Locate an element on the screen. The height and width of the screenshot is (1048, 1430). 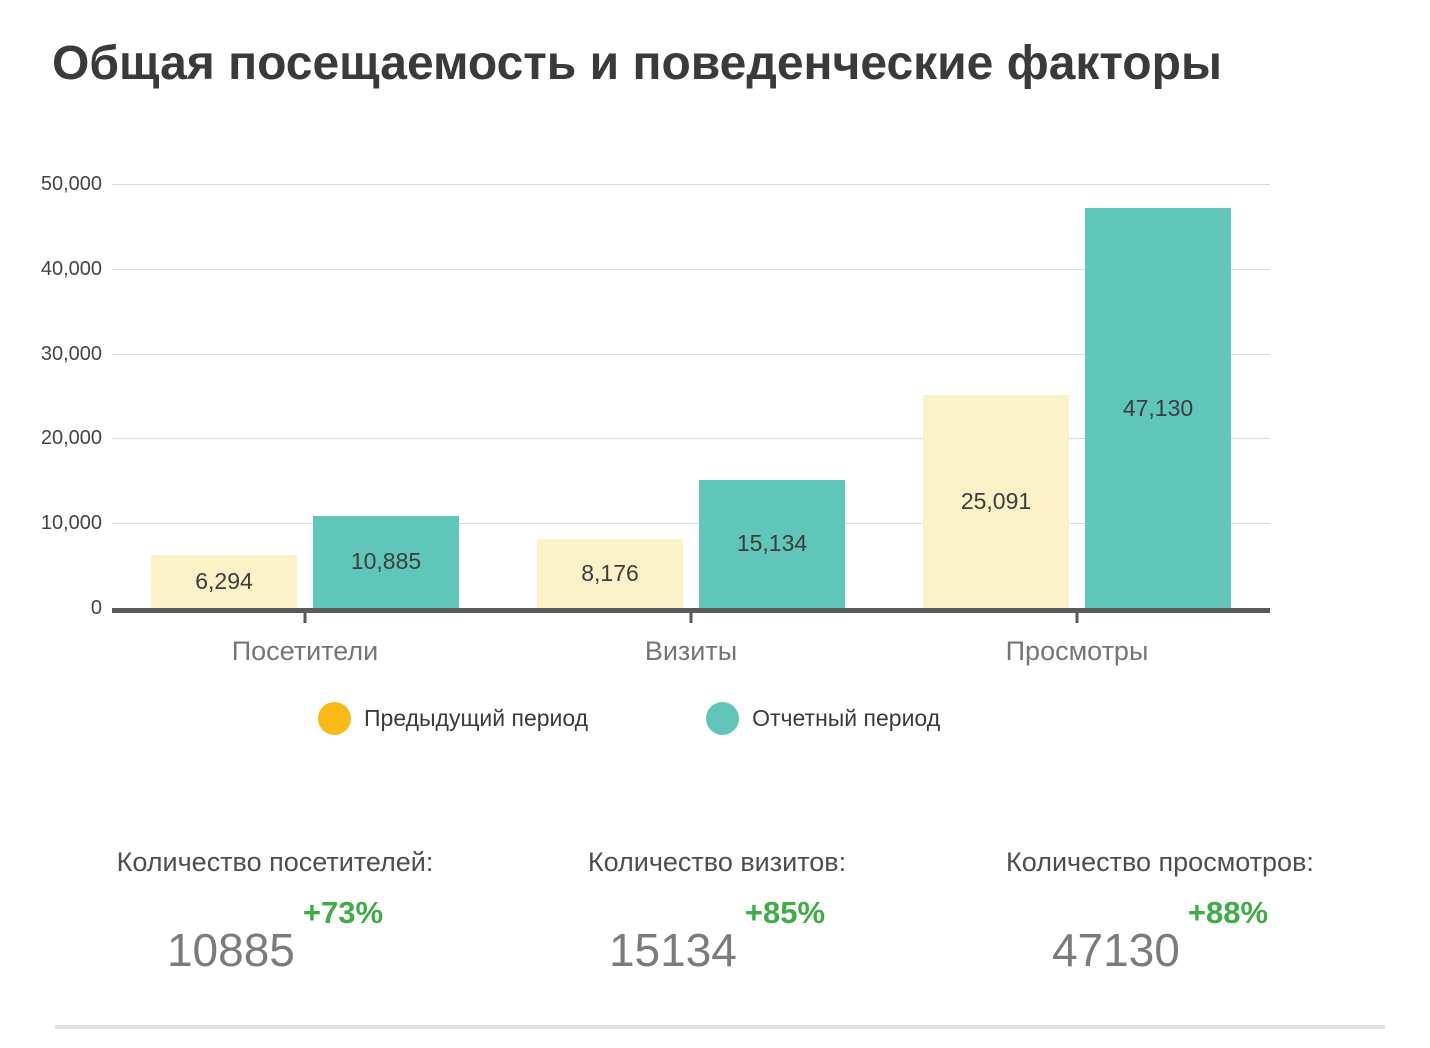
stat-visits: Количество визитов: 15134 +85% is located at coordinates (717, 909).